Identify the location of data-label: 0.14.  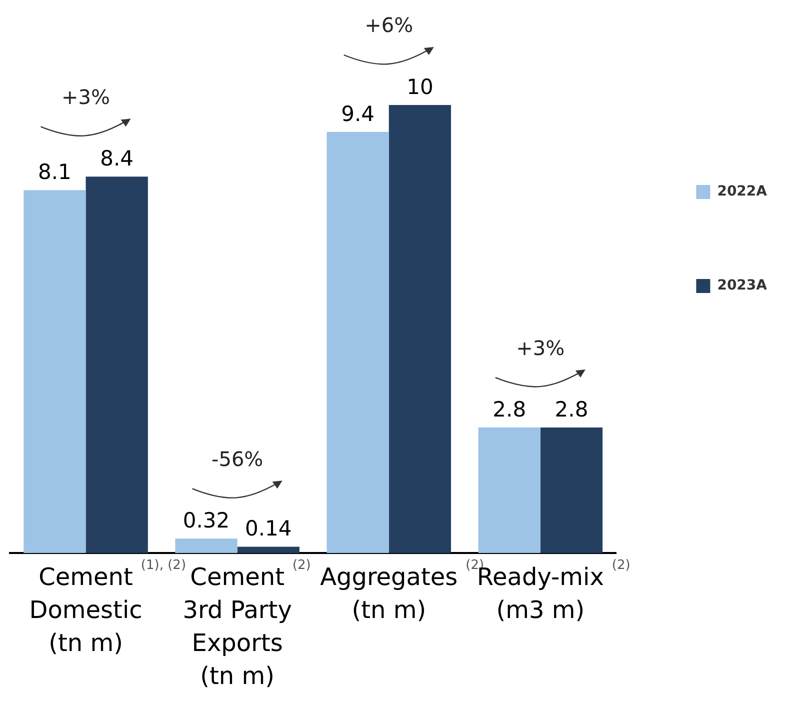
(268, 528).